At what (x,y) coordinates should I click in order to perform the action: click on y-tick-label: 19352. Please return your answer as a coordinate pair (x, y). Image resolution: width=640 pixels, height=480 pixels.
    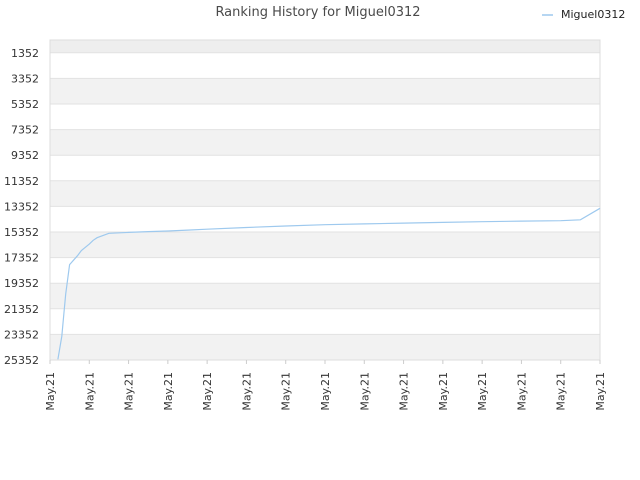
    Looking at the image, I should click on (21, 283).